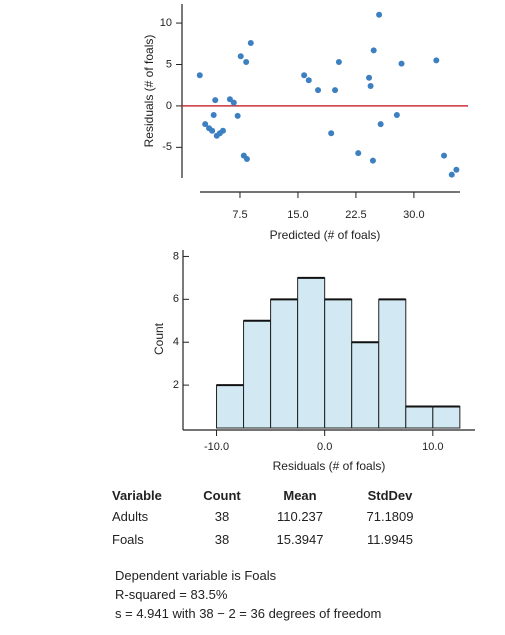  Describe the element at coordinates (297, 215) in the screenshot. I see `x-tick-label: 15.0` at that location.